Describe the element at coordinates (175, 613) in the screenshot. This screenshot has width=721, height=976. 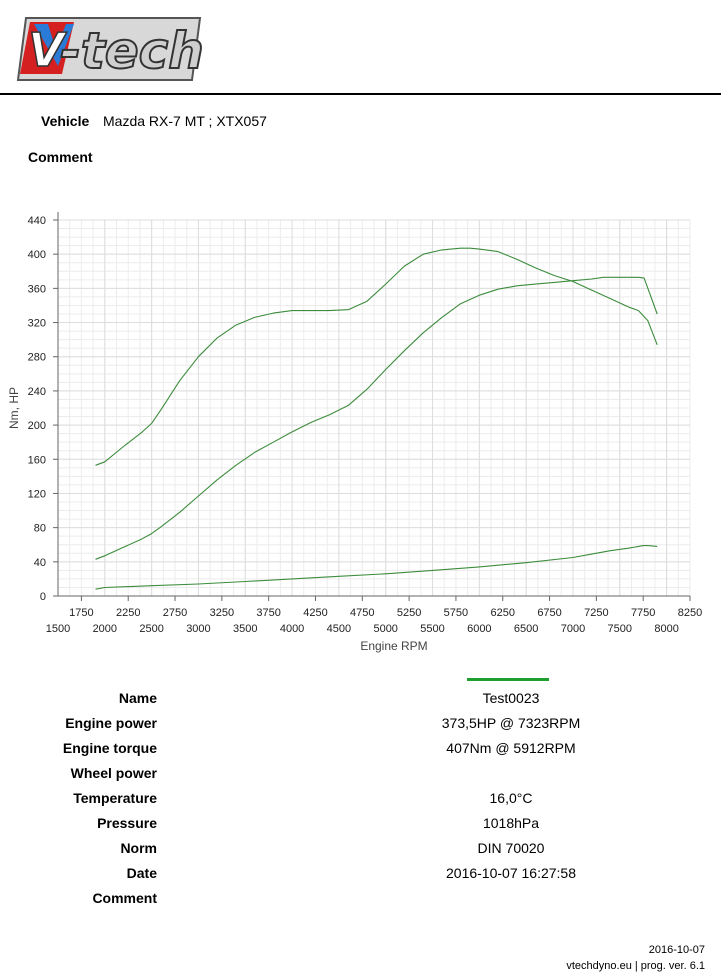
I see `x-tick-label: 2750` at that location.